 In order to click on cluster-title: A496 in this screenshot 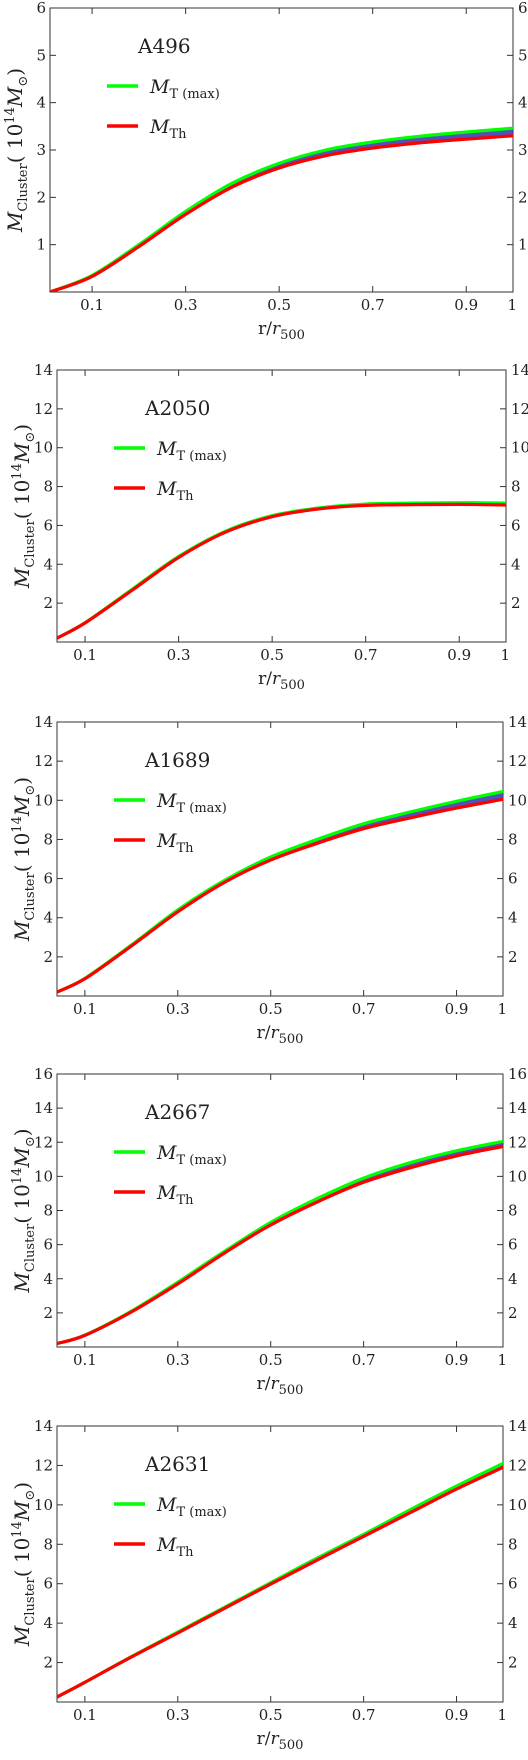, I will do `click(164, 46)`.